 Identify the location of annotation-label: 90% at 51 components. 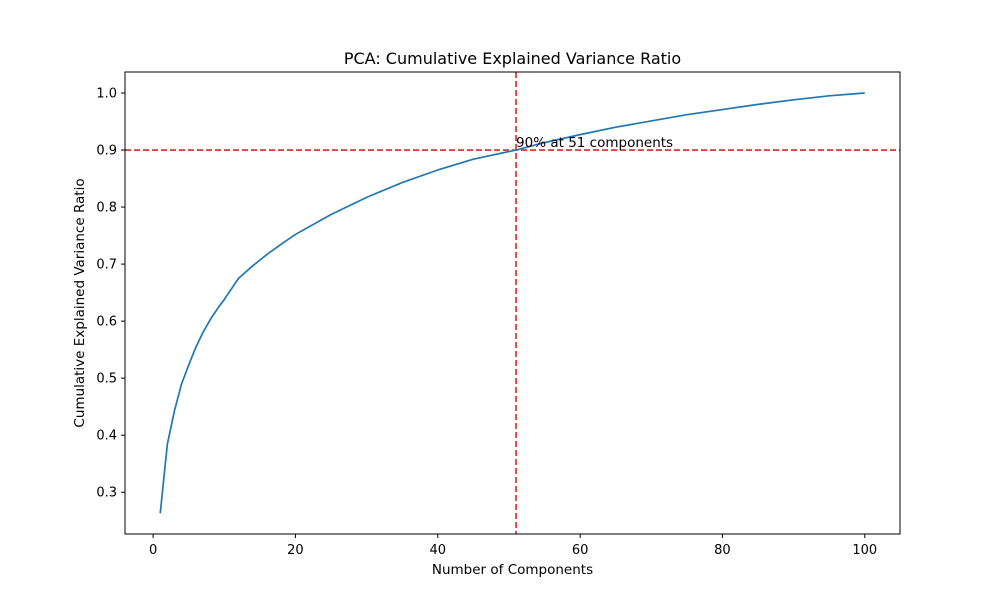
(594, 143).